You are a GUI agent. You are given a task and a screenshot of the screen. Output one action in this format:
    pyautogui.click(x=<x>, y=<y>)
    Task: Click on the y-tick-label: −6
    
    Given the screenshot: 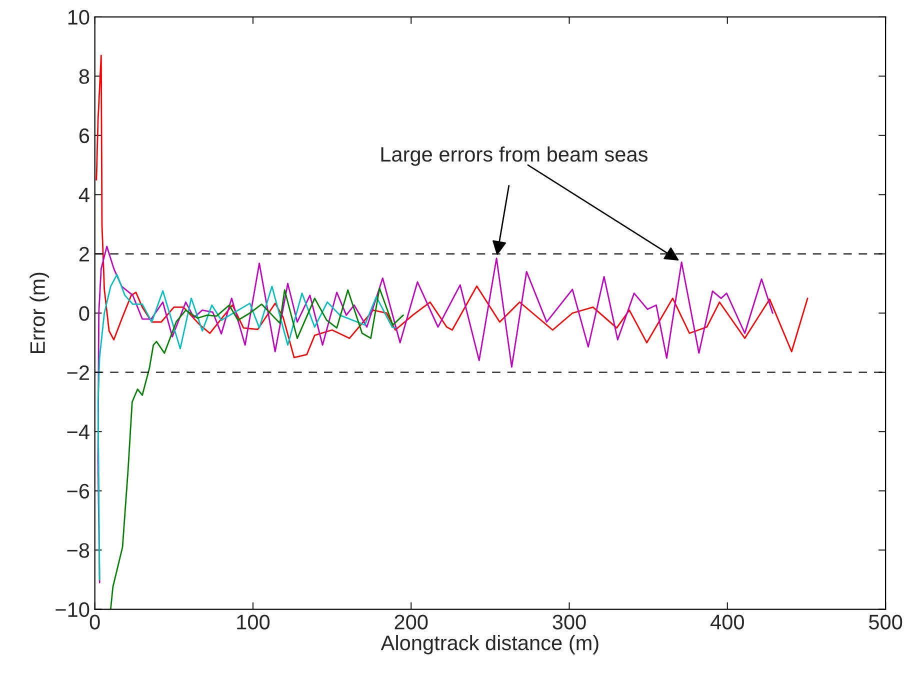 What is the action you would take?
    pyautogui.click(x=78, y=491)
    